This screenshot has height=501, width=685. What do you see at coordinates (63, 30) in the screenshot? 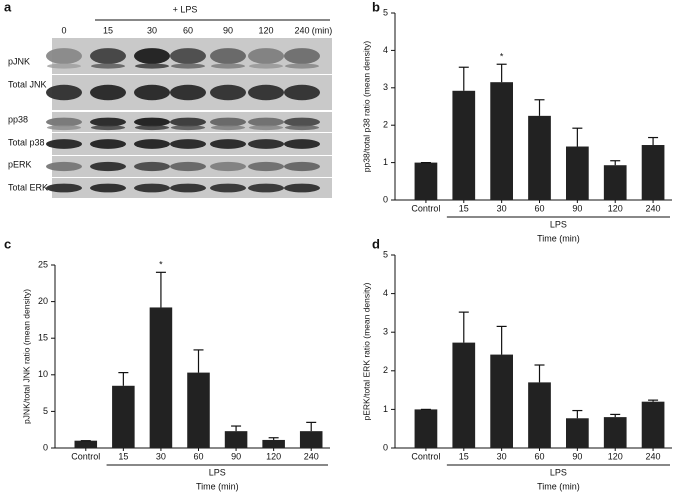
I see `lane-label: 0` at bounding box center [63, 30].